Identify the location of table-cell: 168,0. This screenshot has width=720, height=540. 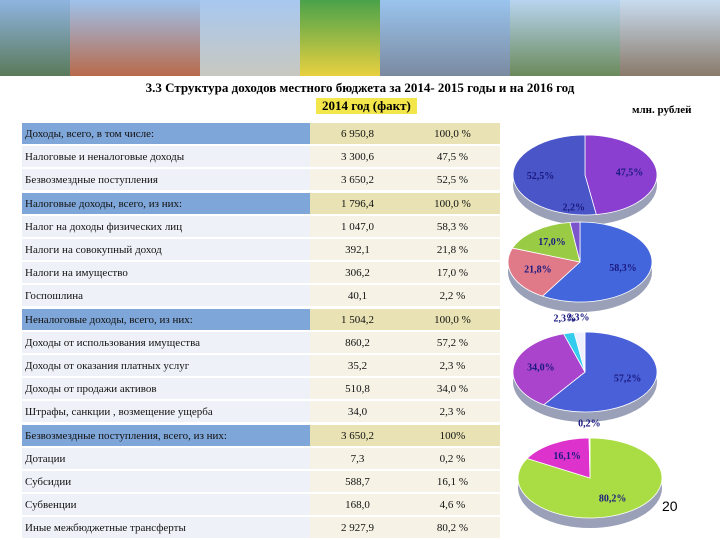
(357, 505).